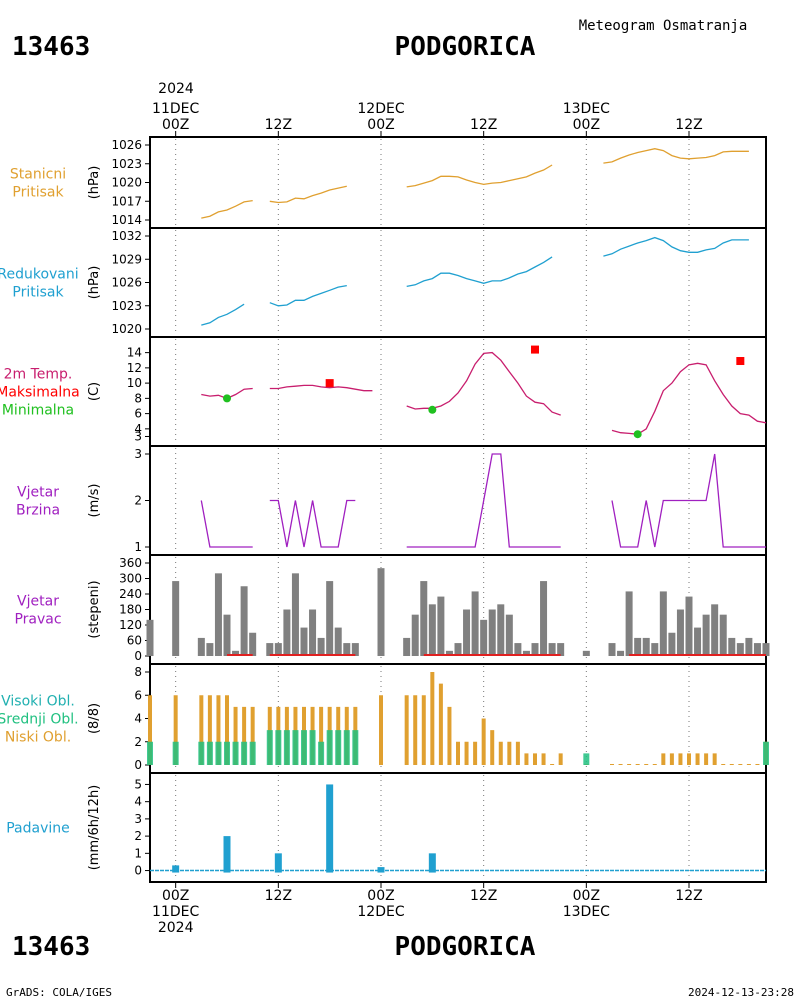 This screenshot has width=800, height=1000. I want to click on y-tick-label: 6, so click(138, 414).